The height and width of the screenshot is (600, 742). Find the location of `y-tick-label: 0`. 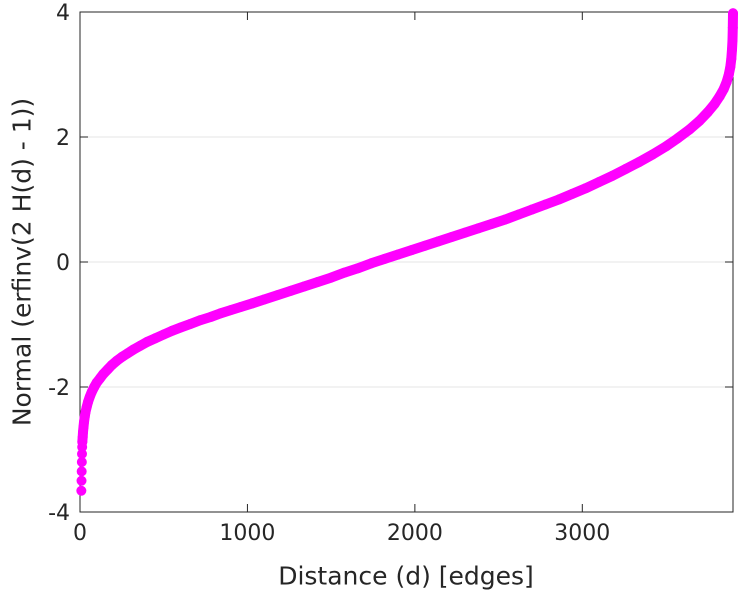

y-tick-label: 0 is located at coordinates (63, 263).